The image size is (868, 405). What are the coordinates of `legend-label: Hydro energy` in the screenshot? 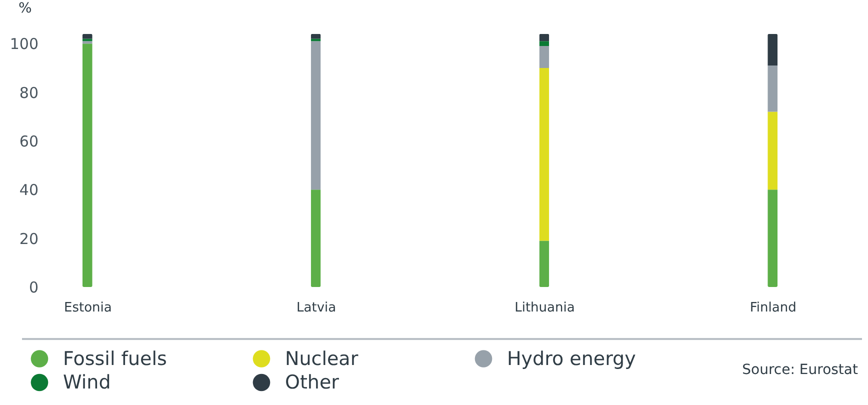 It's located at (571, 359).